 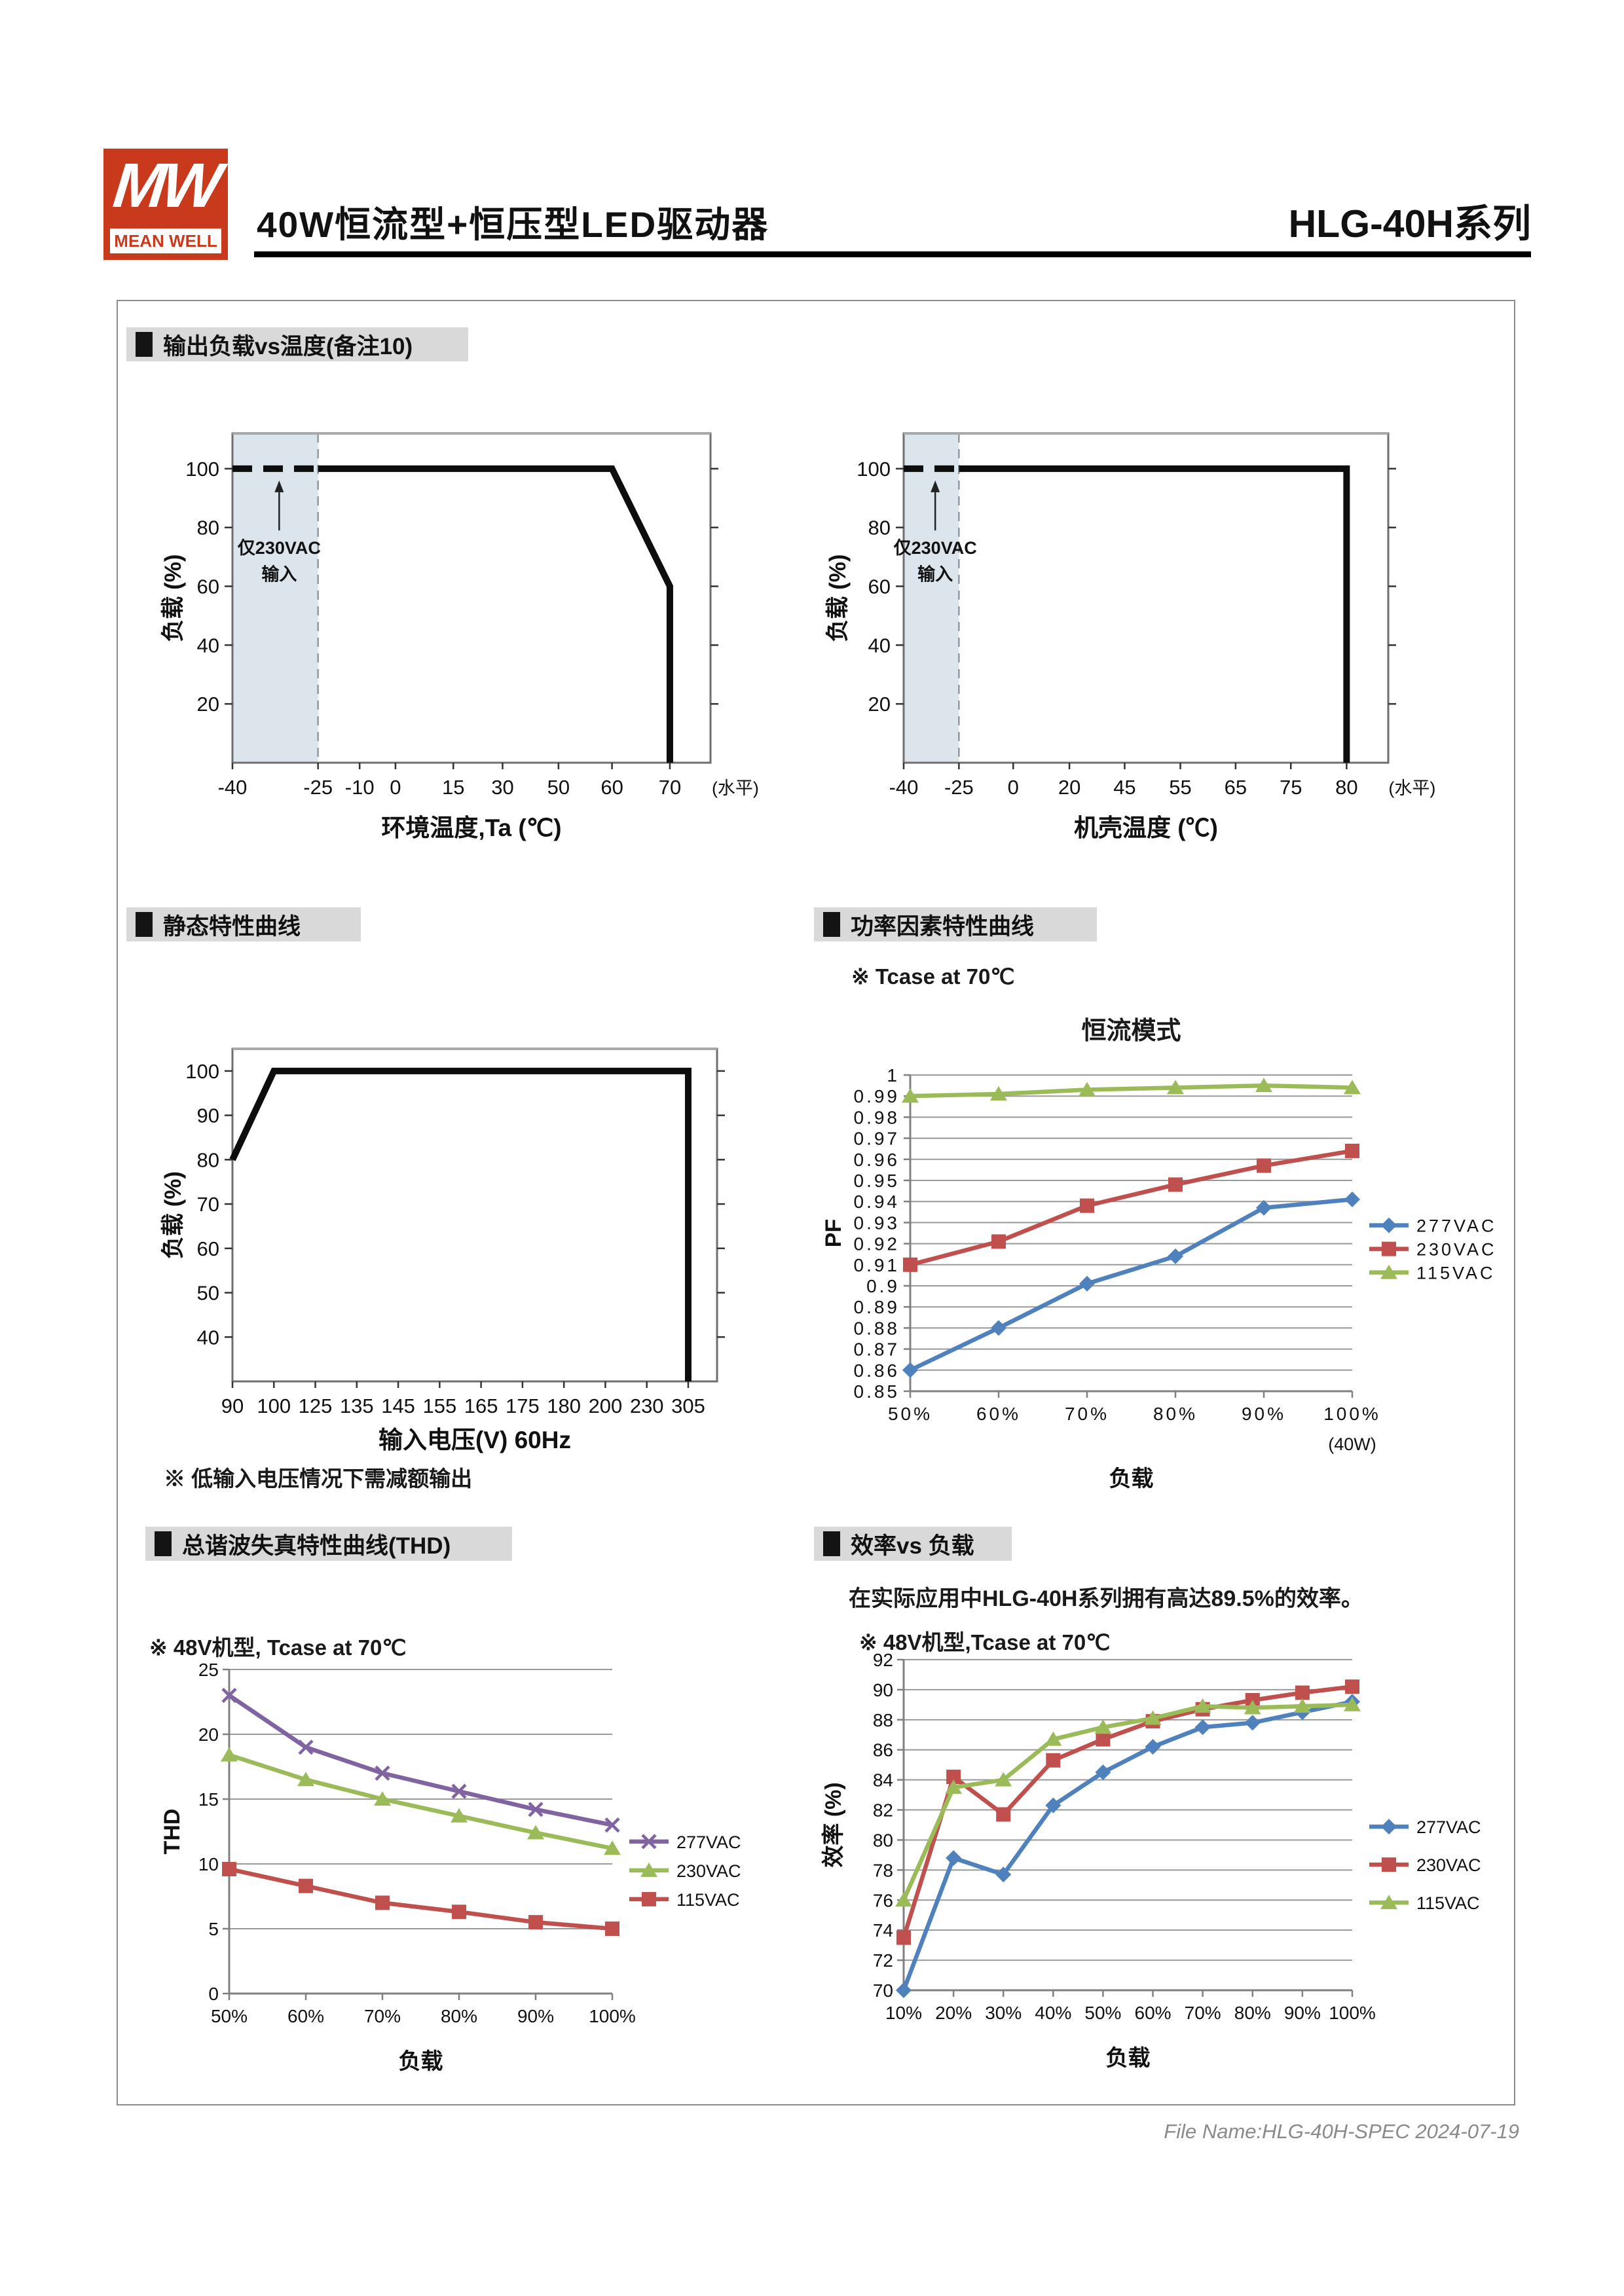 I want to click on svg-text: 0.99, so click(x=877, y=1096).